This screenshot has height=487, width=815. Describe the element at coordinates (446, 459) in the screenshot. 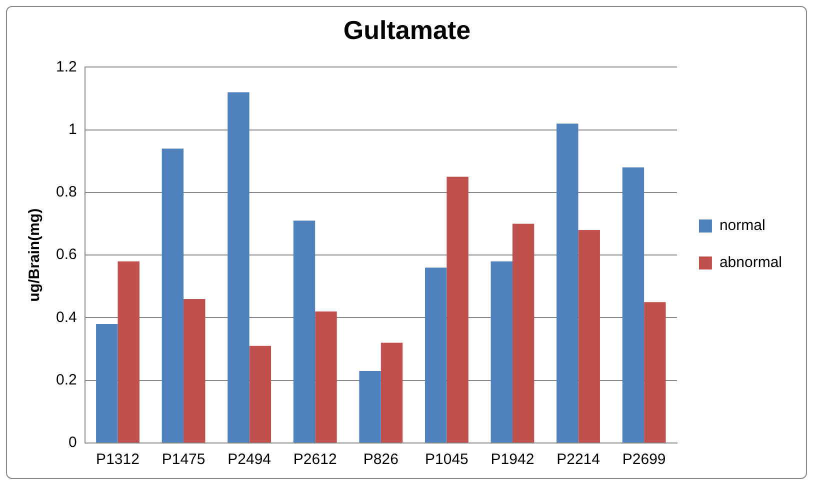

I see `x-tick-label: P1045` at that location.